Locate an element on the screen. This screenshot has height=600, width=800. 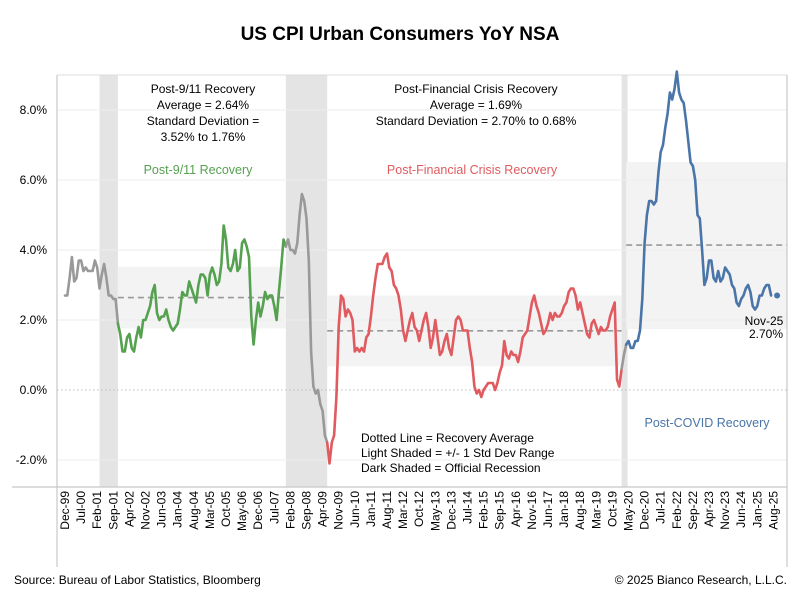
chart-title: US CPI Urban Consumers YoY NSA is located at coordinates (400, 34).